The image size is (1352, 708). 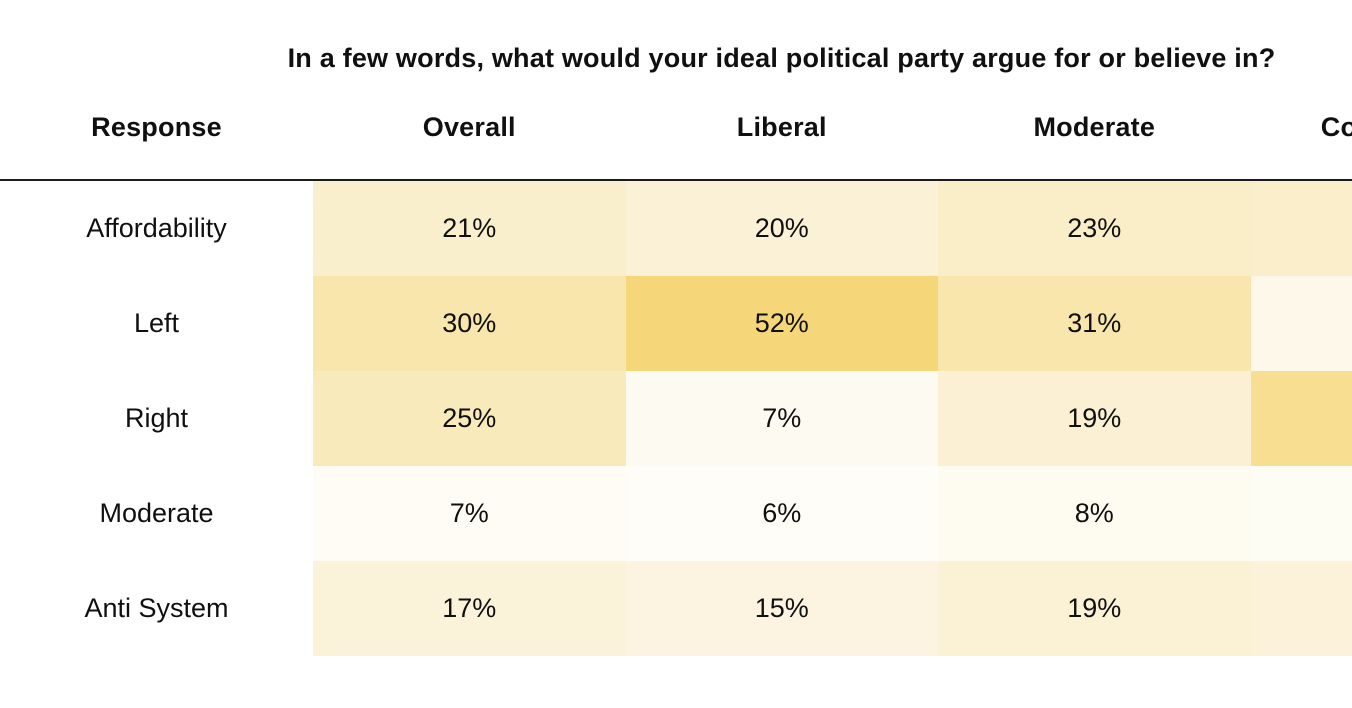 I want to click on column-header-response: Response, so click(x=156, y=126).